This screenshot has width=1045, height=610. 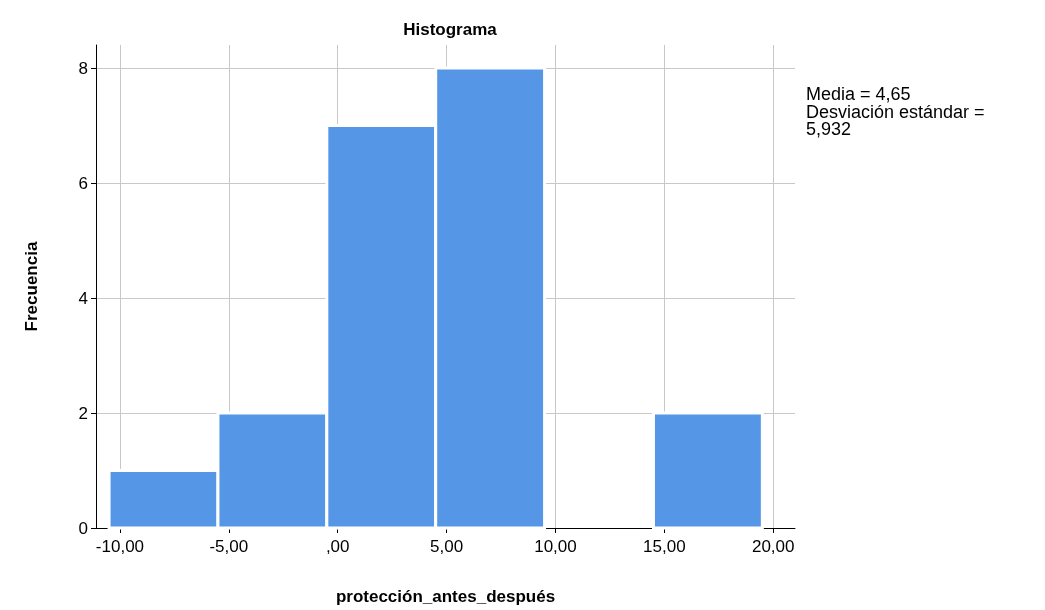 What do you see at coordinates (450, 29) in the screenshot?
I see `chart-title: Histograma` at bounding box center [450, 29].